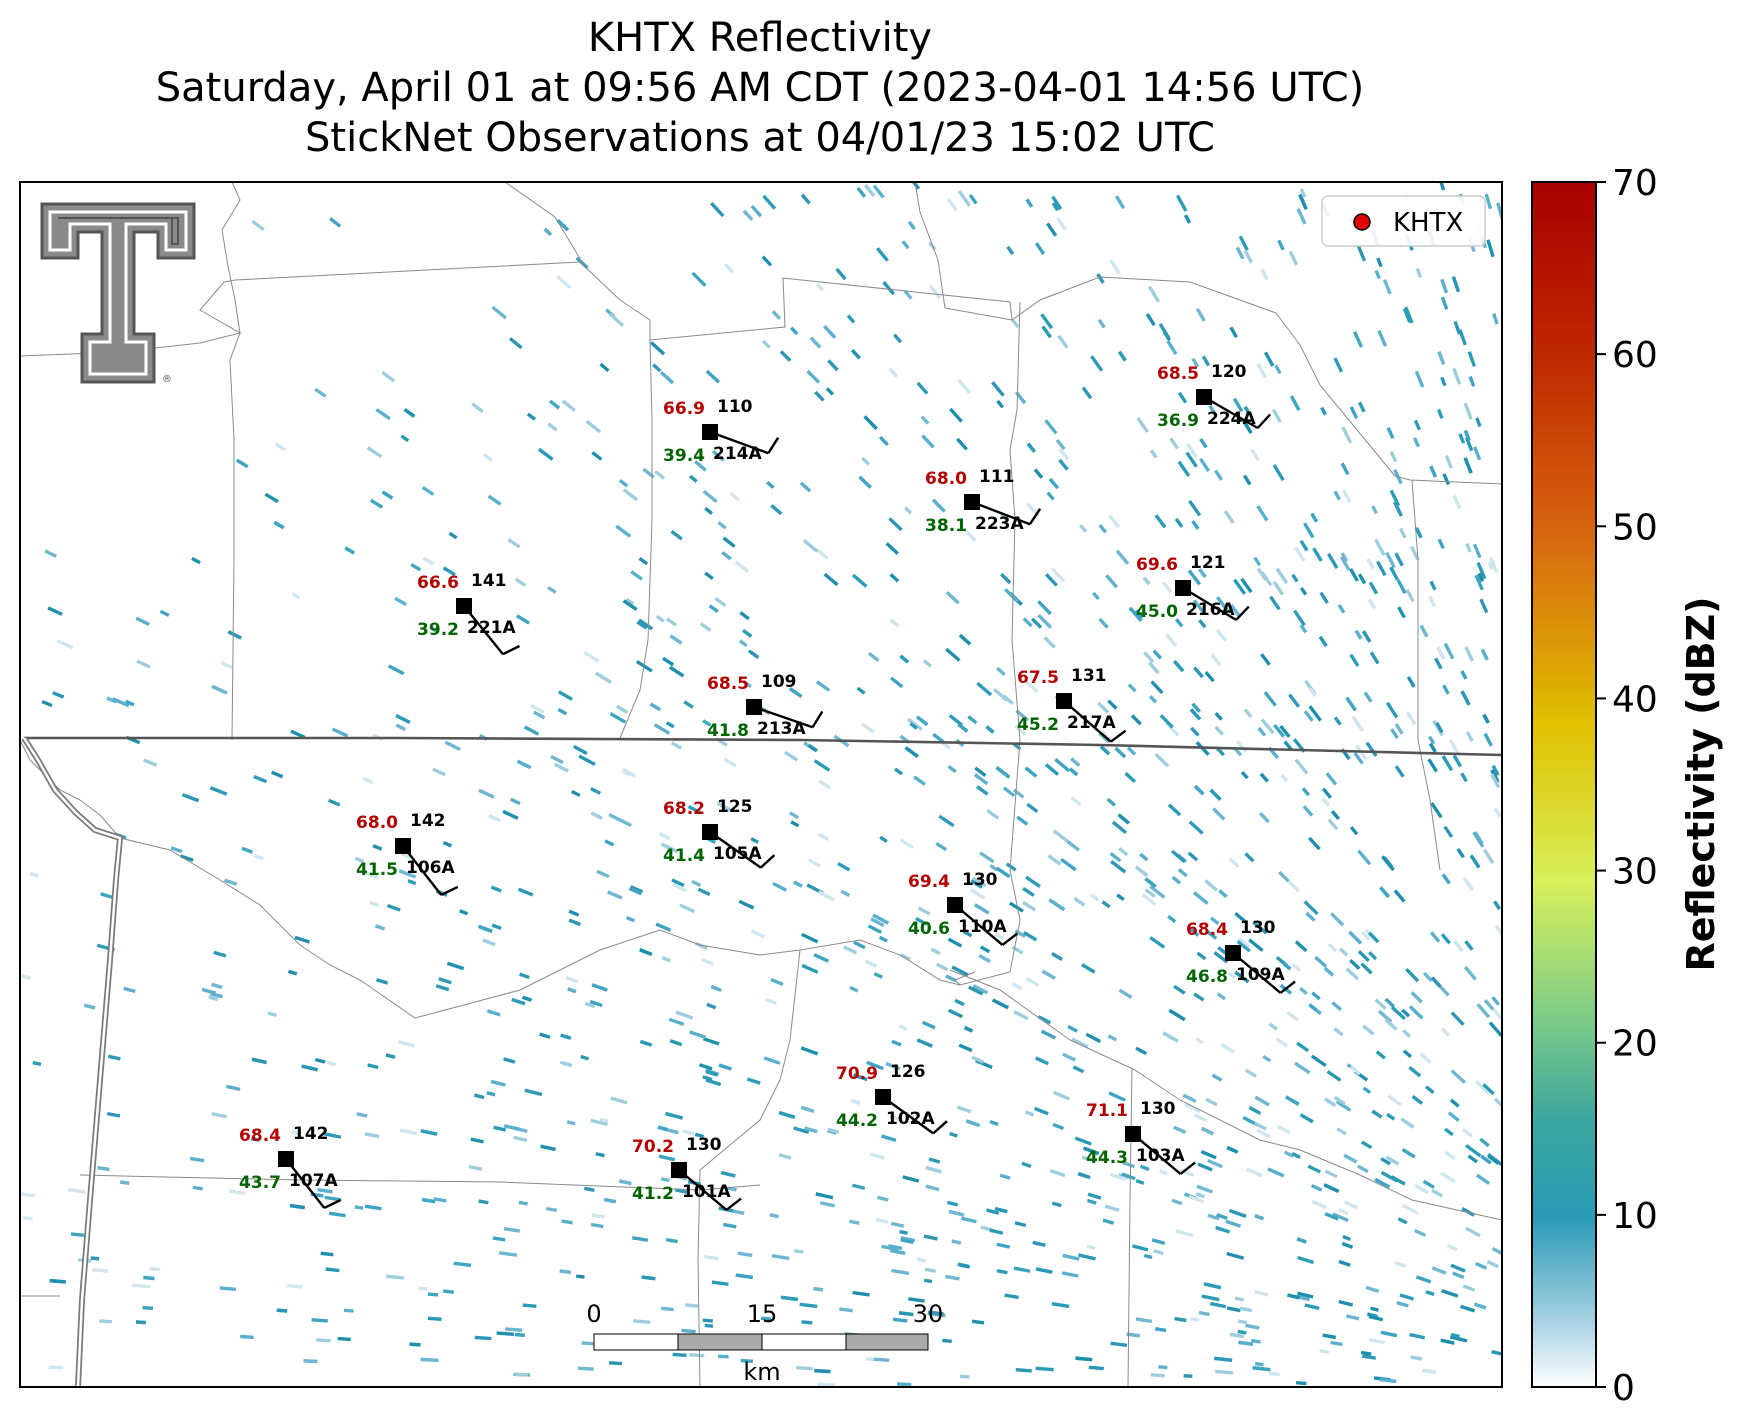 This screenshot has width=1738, height=1428. What do you see at coordinates (928, 1314) in the screenshot?
I see `scale-tick-30: 30` at bounding box center [928, 1314].